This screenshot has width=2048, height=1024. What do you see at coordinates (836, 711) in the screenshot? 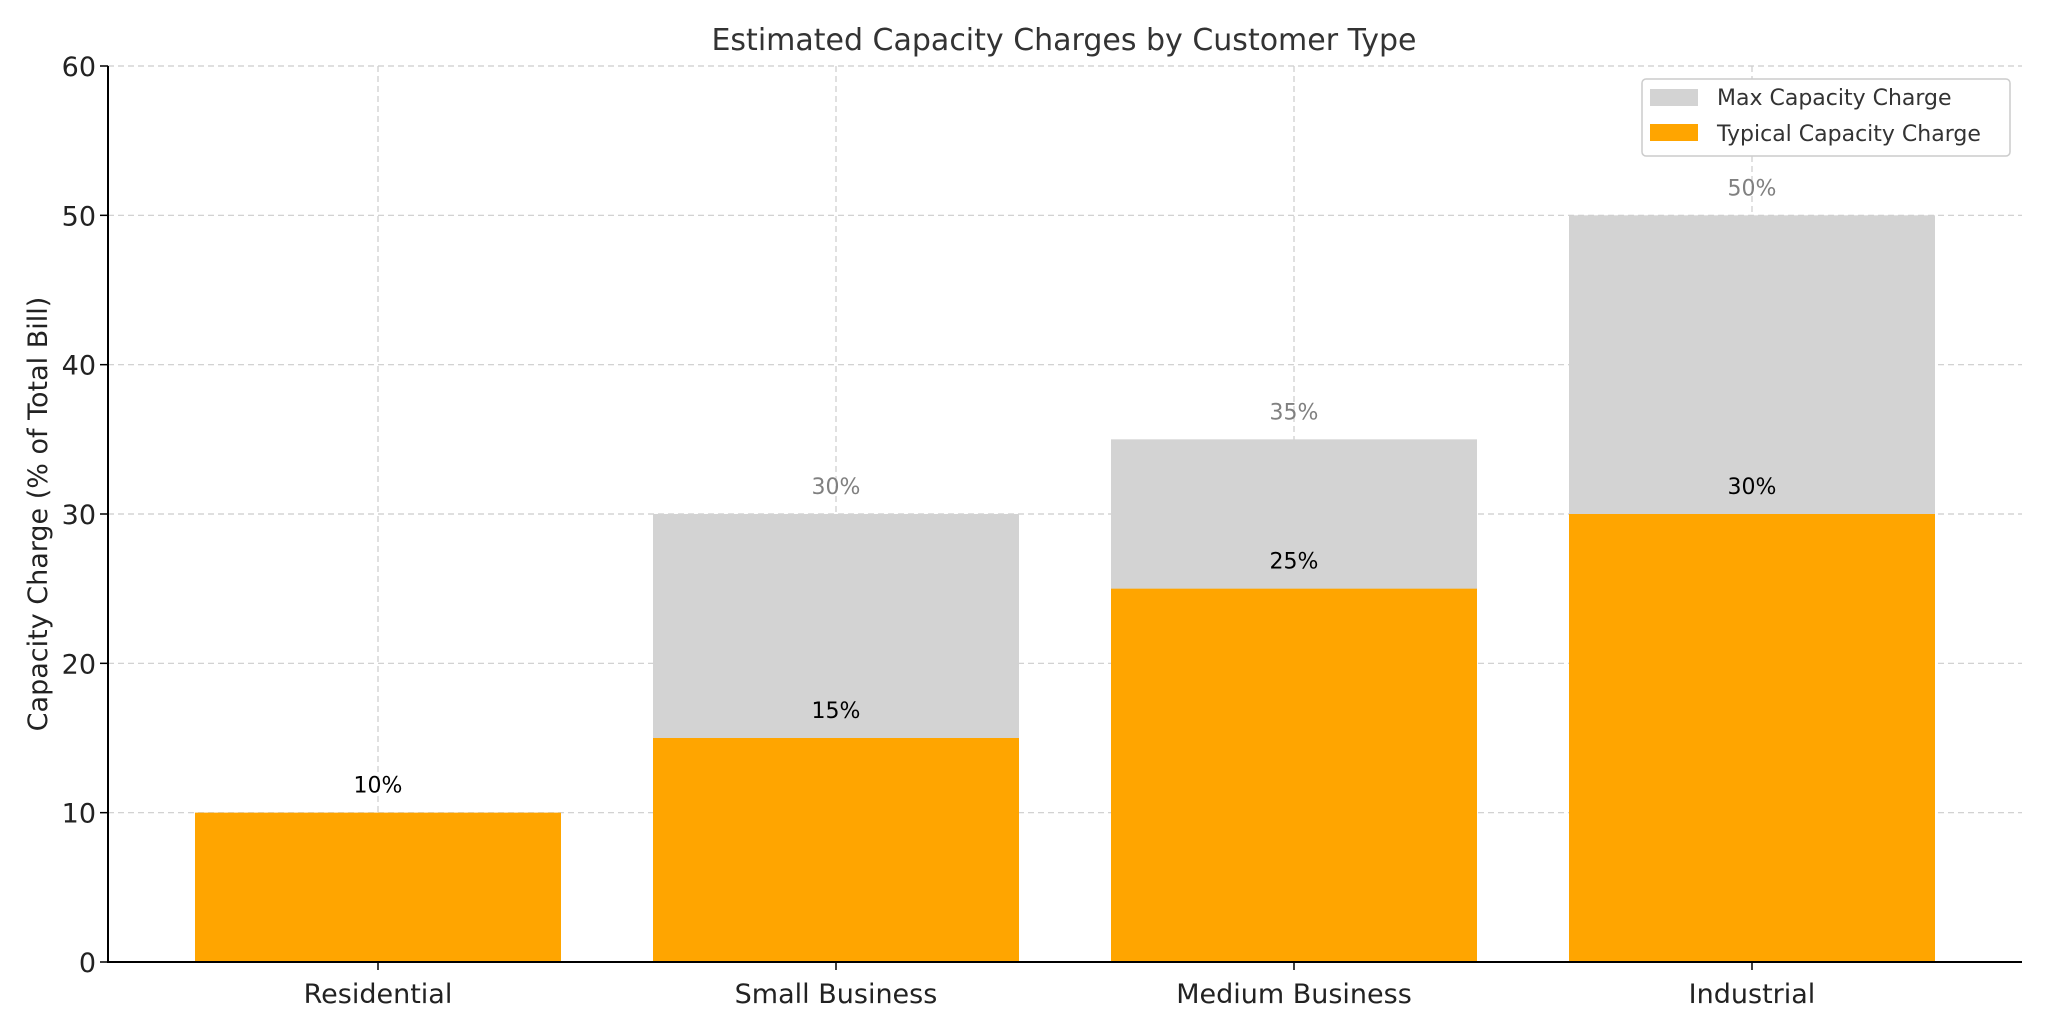
I see `data-label-typical-1: 15%` at bounding box center [836, 711].